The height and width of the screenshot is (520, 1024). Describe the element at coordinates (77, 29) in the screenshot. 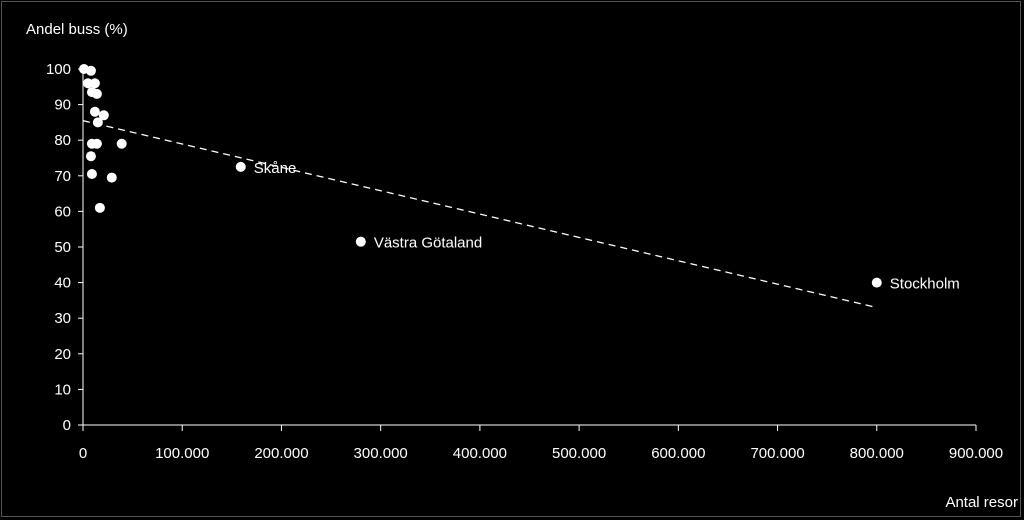

I see `y-axis-title: Andel buss (%)` at that location.